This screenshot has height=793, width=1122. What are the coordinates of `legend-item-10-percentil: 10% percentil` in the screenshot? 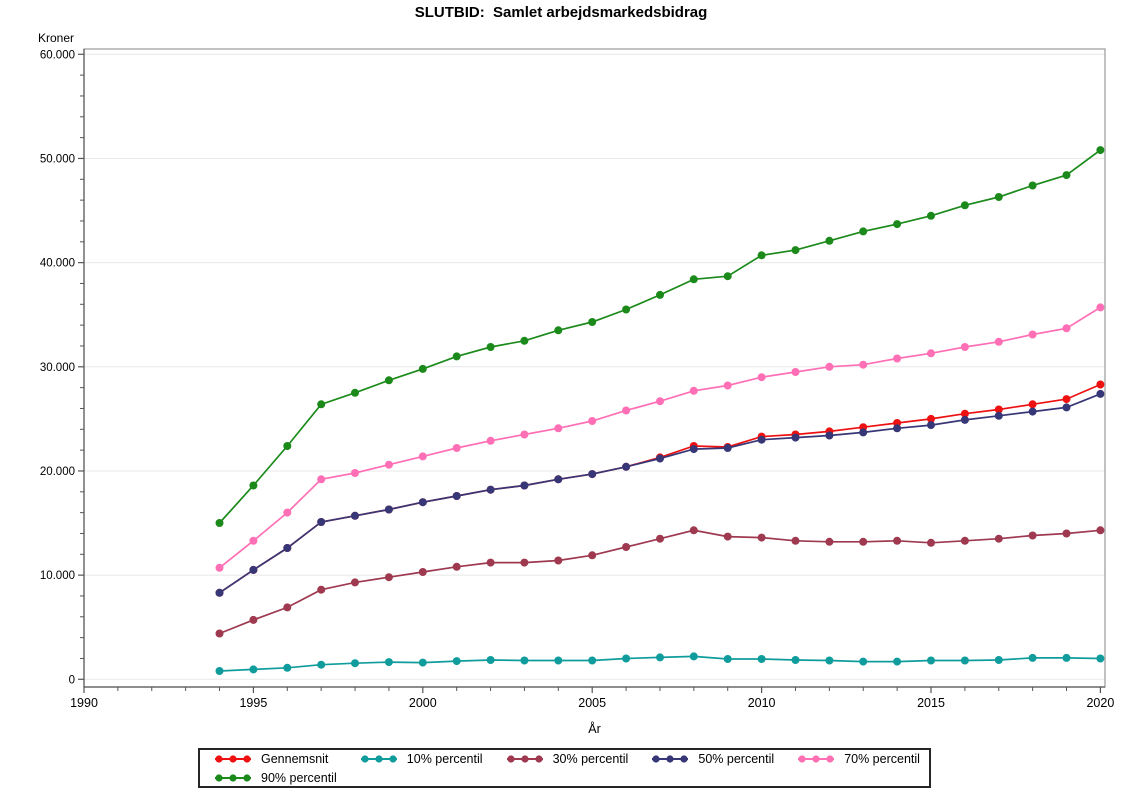 It's located at (419, 758).